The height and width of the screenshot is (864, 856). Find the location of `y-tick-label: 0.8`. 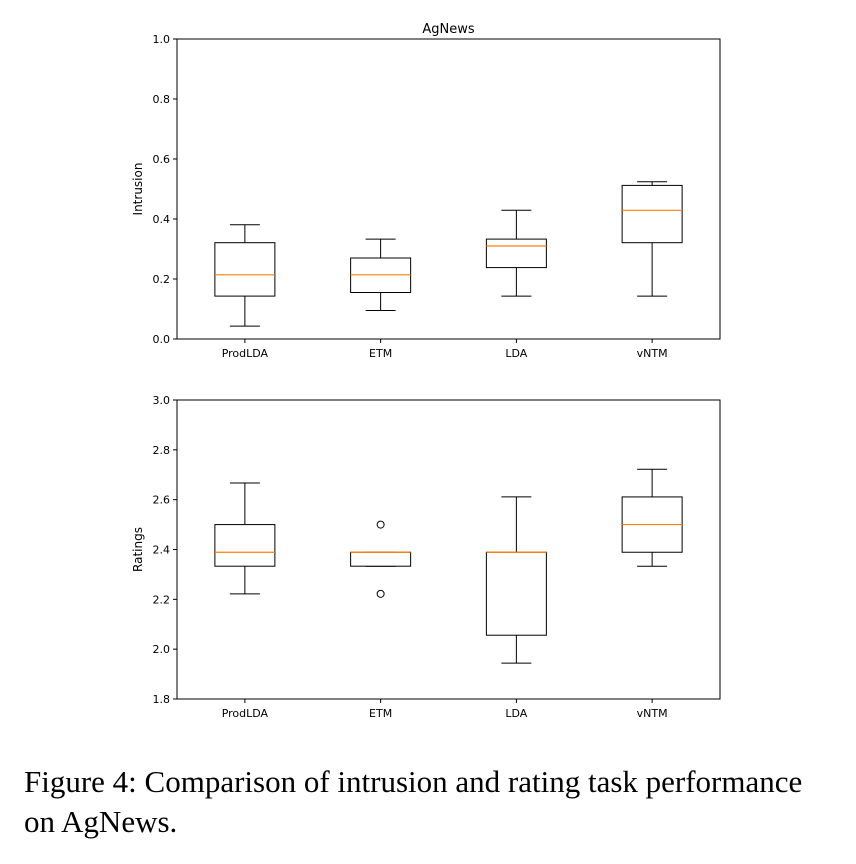

y-tick-label: 0.8 is located at coordinates (162, 99).